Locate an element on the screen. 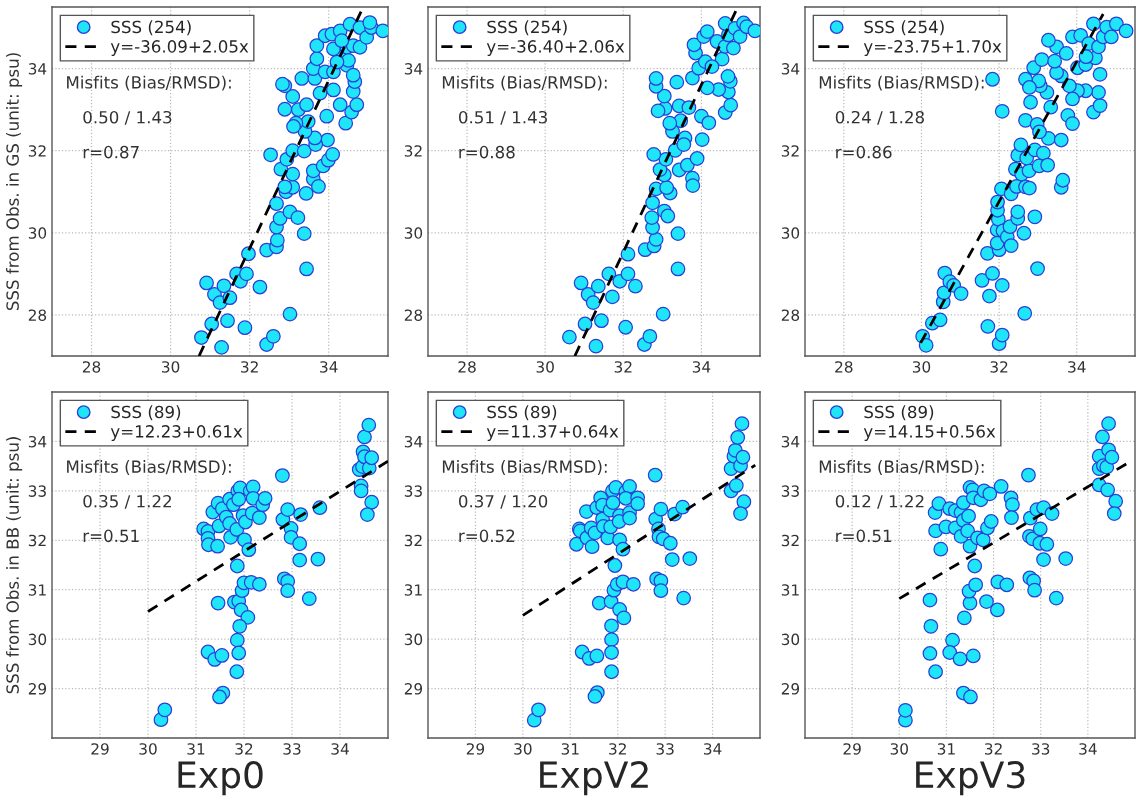  x-axis-title: ExpV2 is located at coordinates (594, 778).